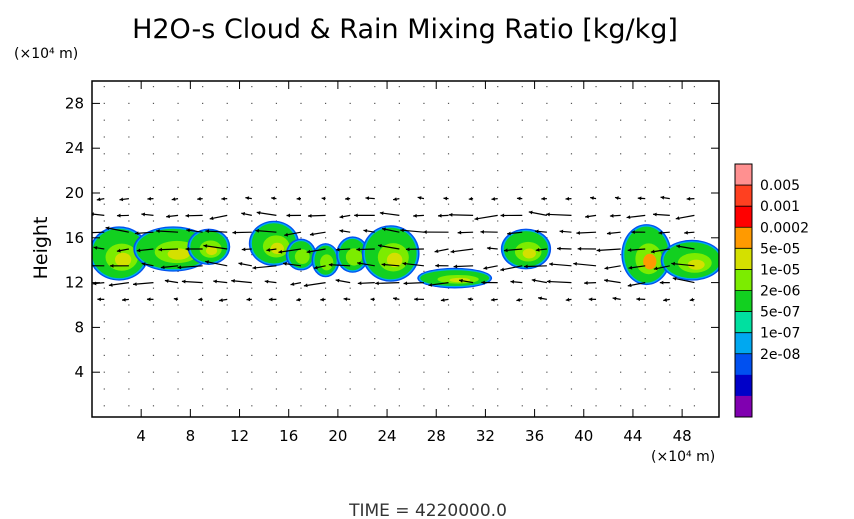  I want to click on cloud-blob-core, so click(529, 253).